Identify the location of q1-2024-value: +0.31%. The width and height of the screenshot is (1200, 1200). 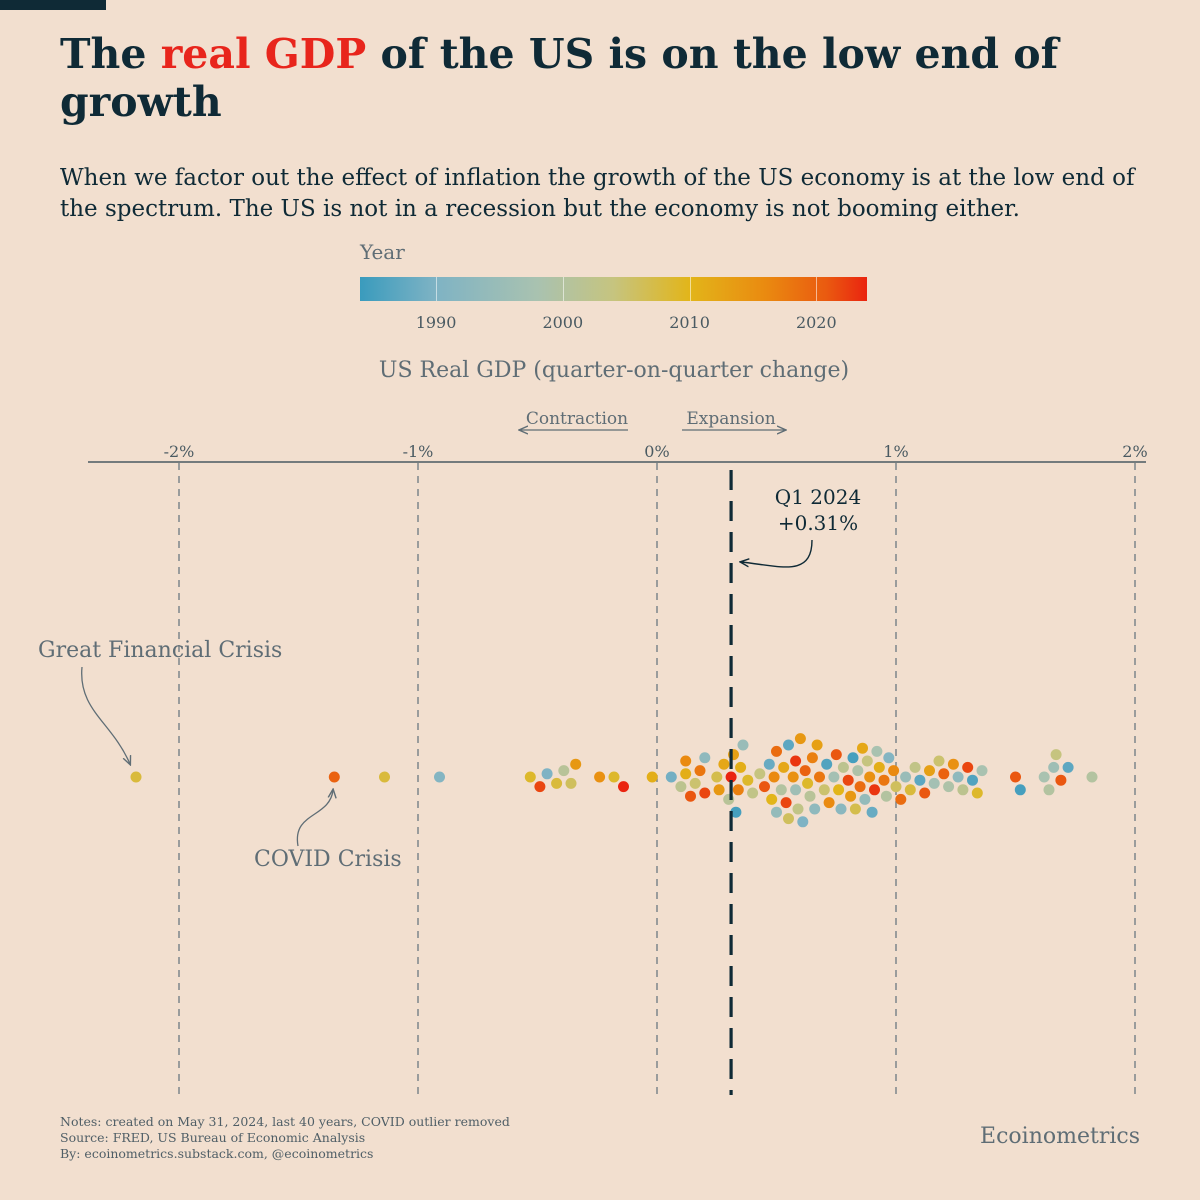
(818, 523).